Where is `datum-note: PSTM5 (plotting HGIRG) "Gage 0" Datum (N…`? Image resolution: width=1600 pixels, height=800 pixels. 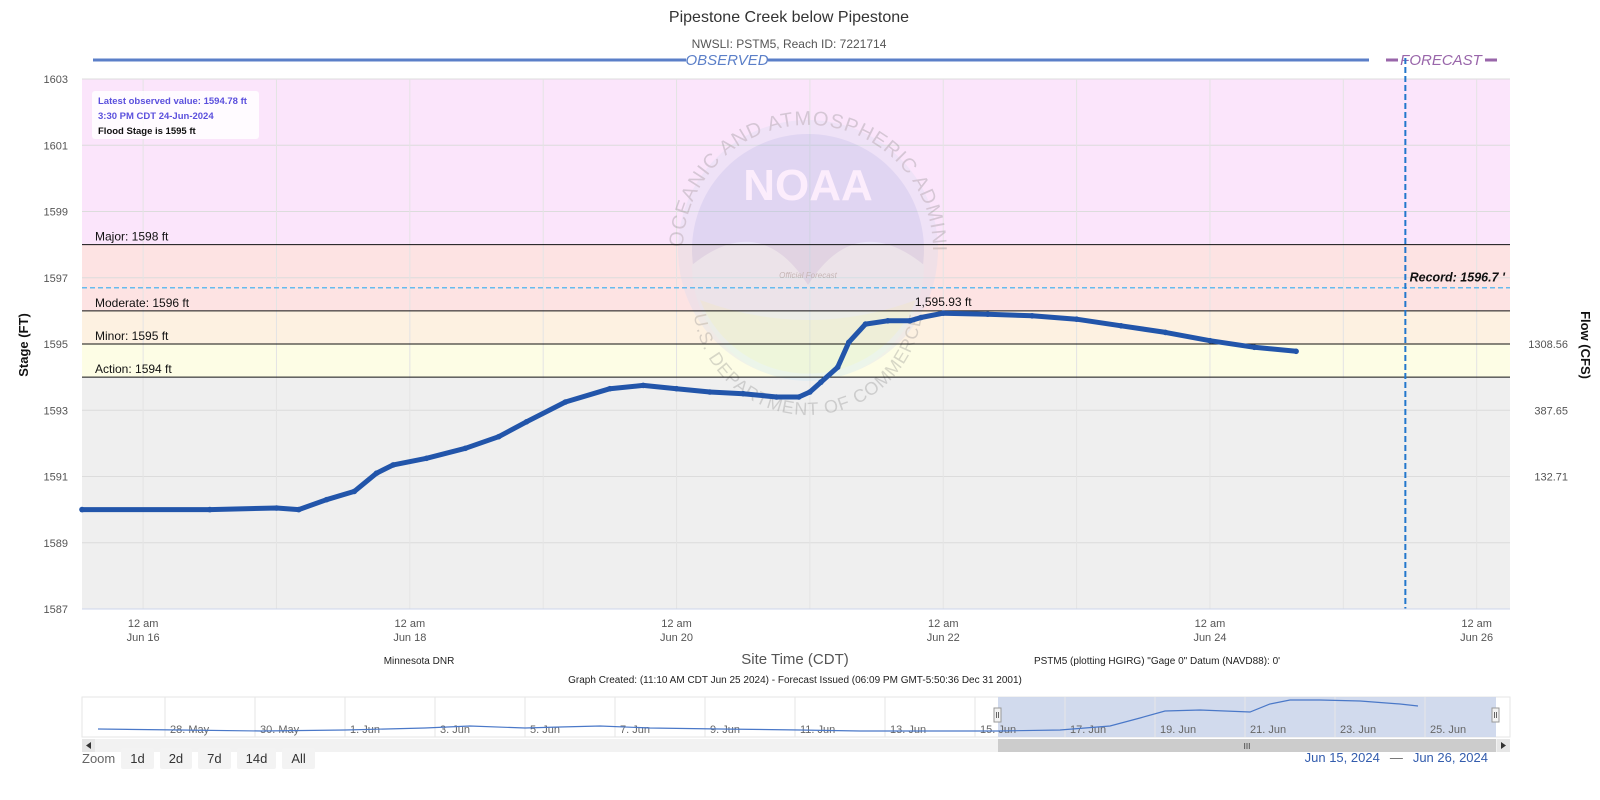 datum-note: PSTM5 (plotting HGIRG) "Gage 0" Datum (N… is located at coordinates (1157, 661).